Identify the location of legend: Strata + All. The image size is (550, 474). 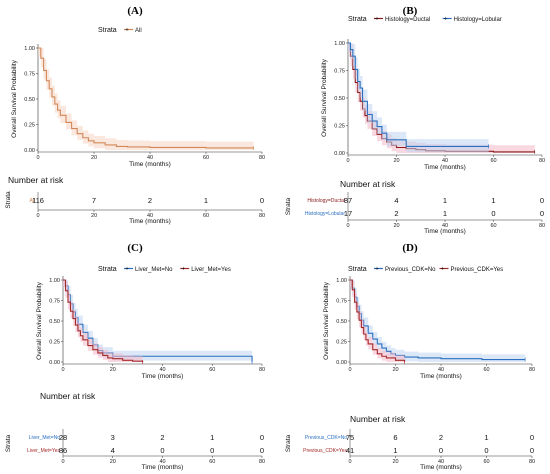
(120, 30).